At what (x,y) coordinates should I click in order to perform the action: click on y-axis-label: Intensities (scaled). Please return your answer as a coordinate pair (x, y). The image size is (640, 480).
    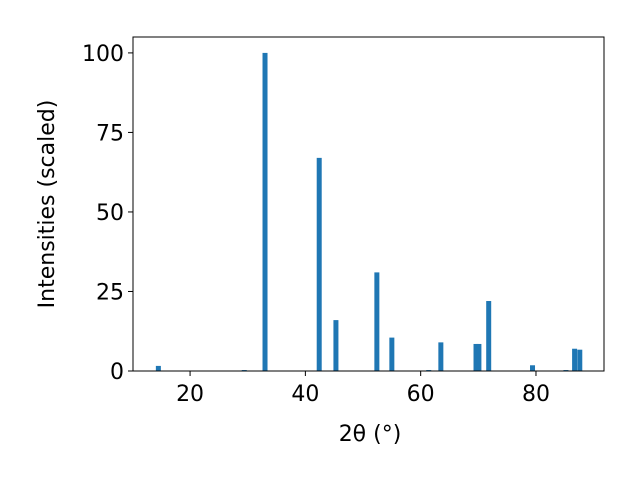
    Looking at the image, I should click on (47, 204).